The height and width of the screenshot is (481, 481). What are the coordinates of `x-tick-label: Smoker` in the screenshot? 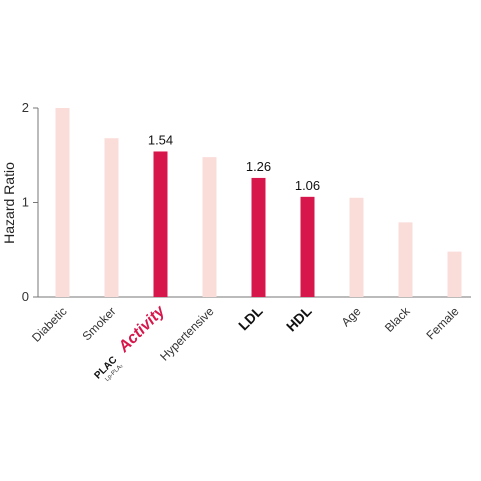 It's located at (98, 323).